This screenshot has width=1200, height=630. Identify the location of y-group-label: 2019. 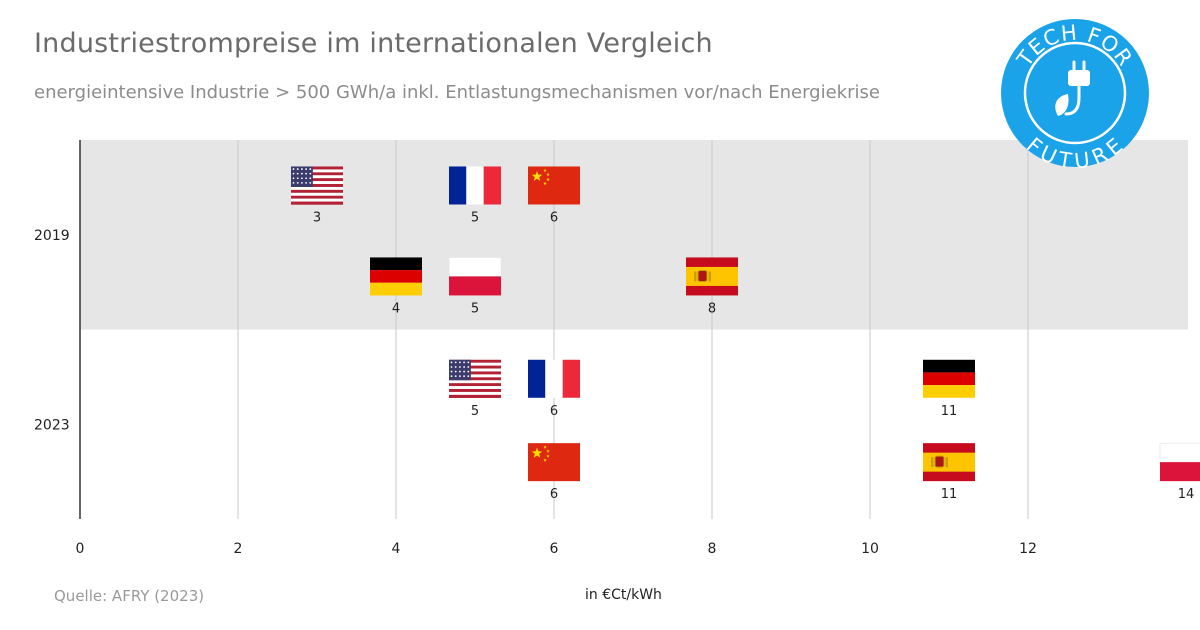
(52, 236).